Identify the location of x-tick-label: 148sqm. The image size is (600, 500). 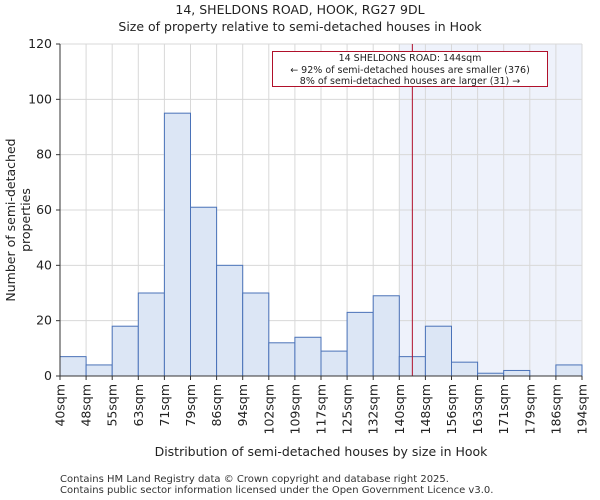
(425, 409).